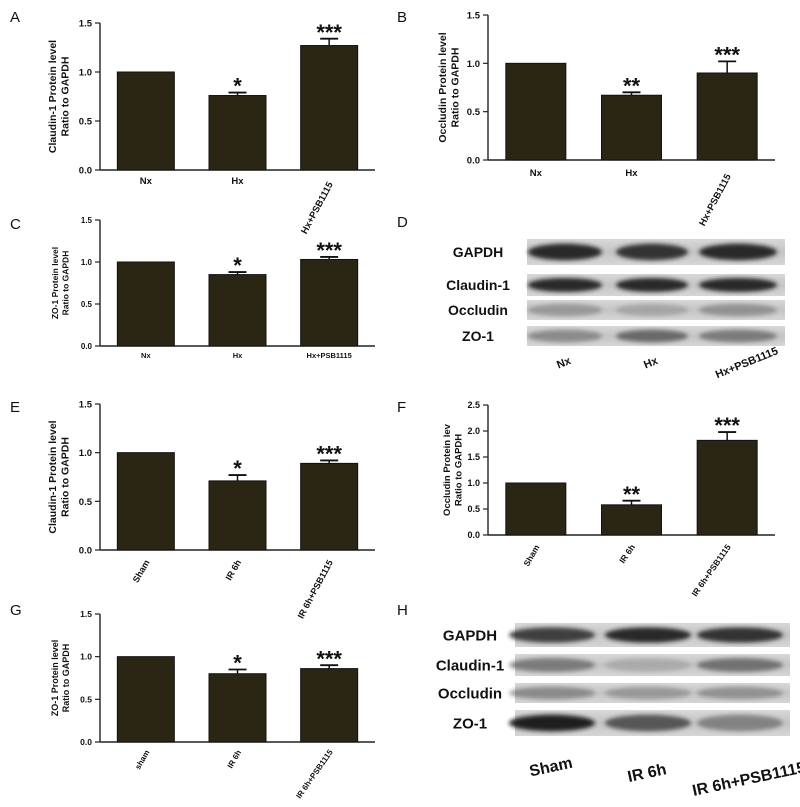  Describe the element at coordinates (142, 760) in the screenshot. I see `category-label: sham` at that location.